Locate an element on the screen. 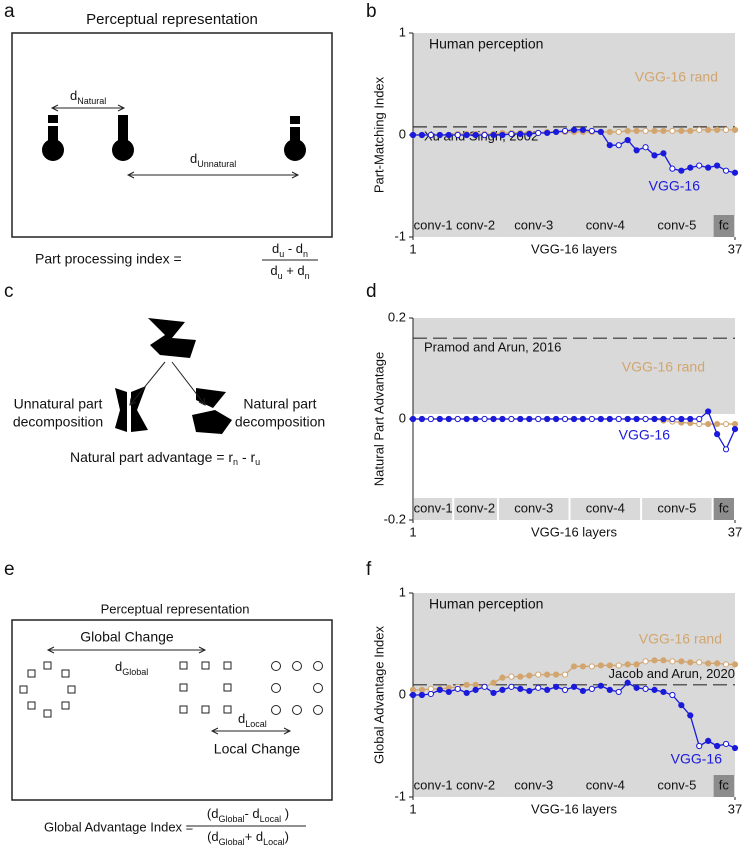 The height and width of the screenshot is (846, 749). y-axis-label: Part-Matching Index is located at coordinates (378, 134).